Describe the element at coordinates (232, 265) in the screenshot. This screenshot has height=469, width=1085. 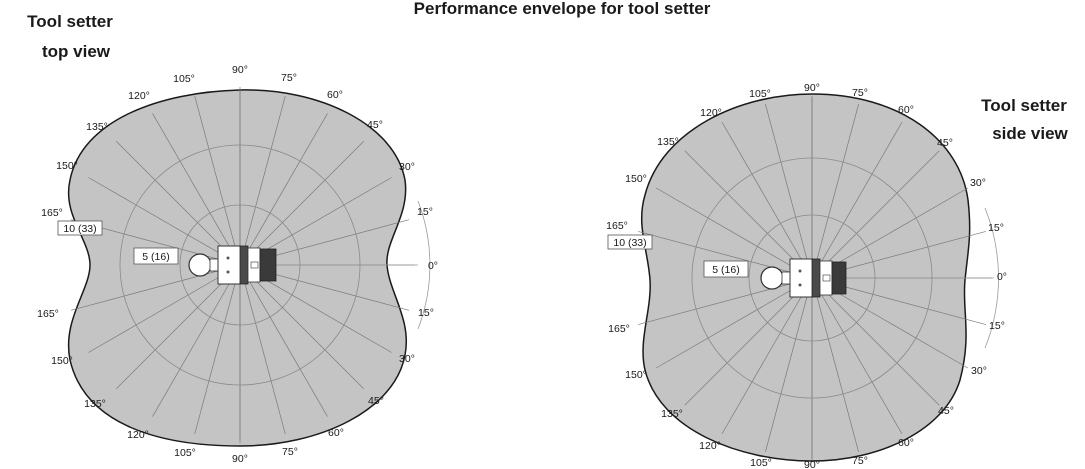
I see `top-view-tool-setter` at that location.